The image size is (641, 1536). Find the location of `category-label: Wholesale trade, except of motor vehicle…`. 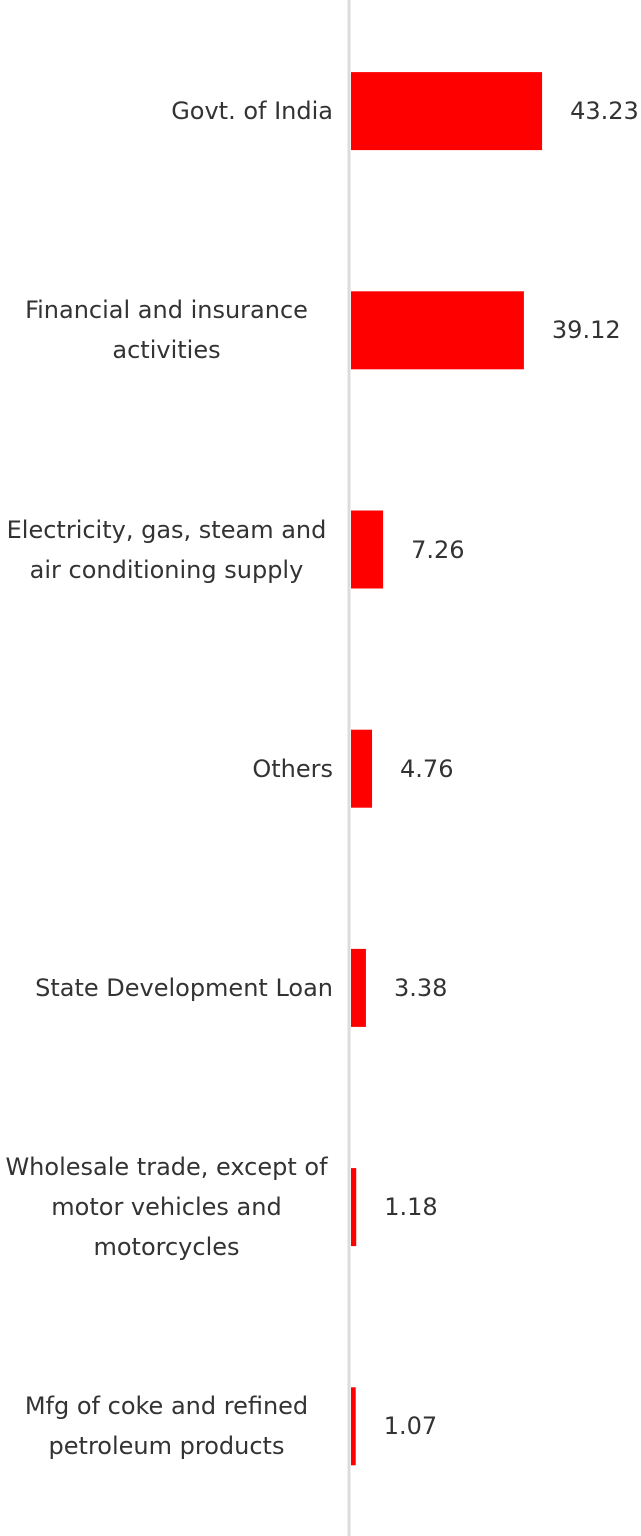

category-label: Wholesale trade, except of motor vehicle… is located at coordinates (166, 1207).